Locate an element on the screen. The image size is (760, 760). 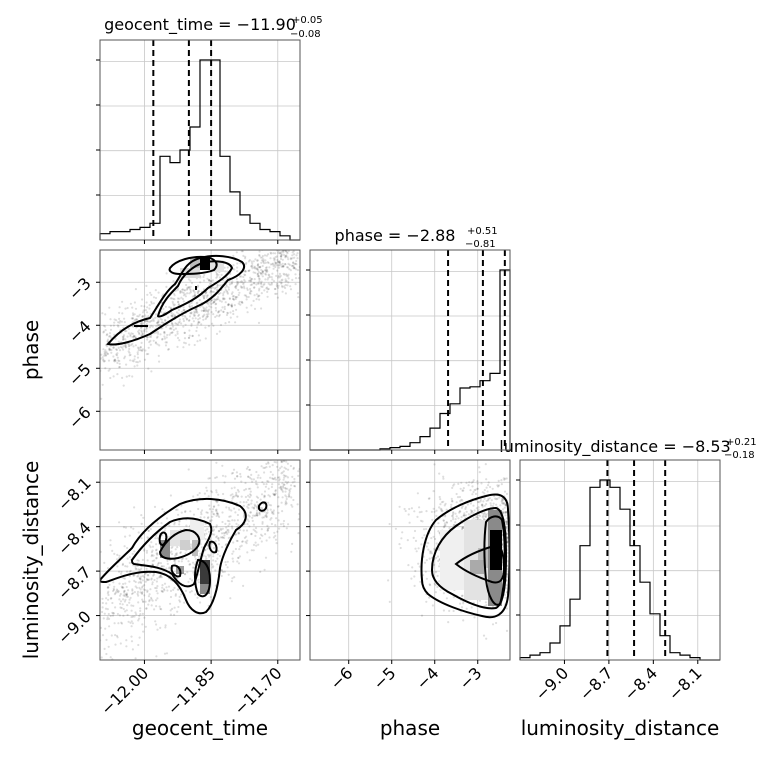
x-tick-label: −6 is located at coordinates (341, 678).